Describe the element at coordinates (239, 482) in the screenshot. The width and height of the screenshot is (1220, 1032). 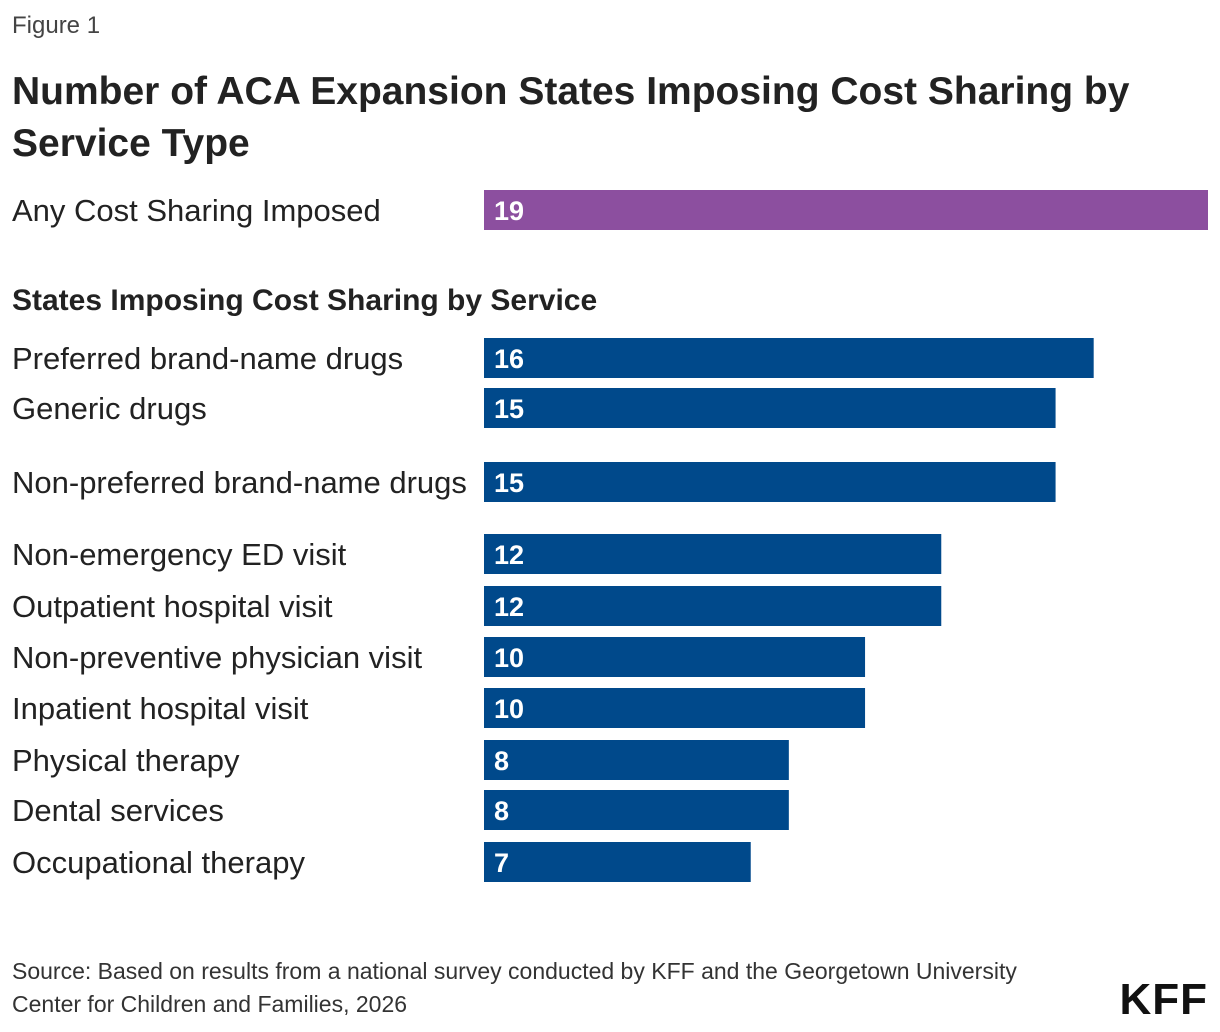
I see `category-label-non-preferred-brand-name-drugs: Non-preferred brand-name drugs` at that location.